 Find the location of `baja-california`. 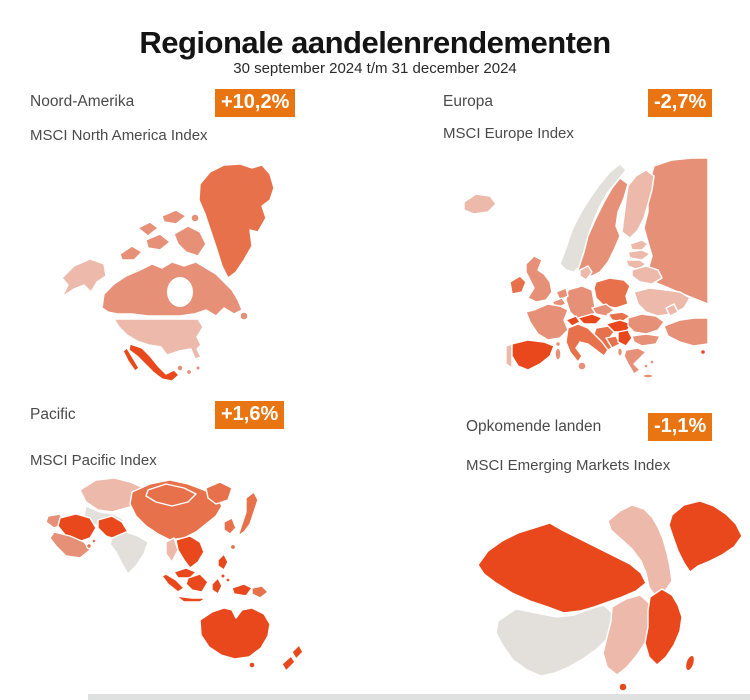

baja-california is located at coordinates (131, 359).